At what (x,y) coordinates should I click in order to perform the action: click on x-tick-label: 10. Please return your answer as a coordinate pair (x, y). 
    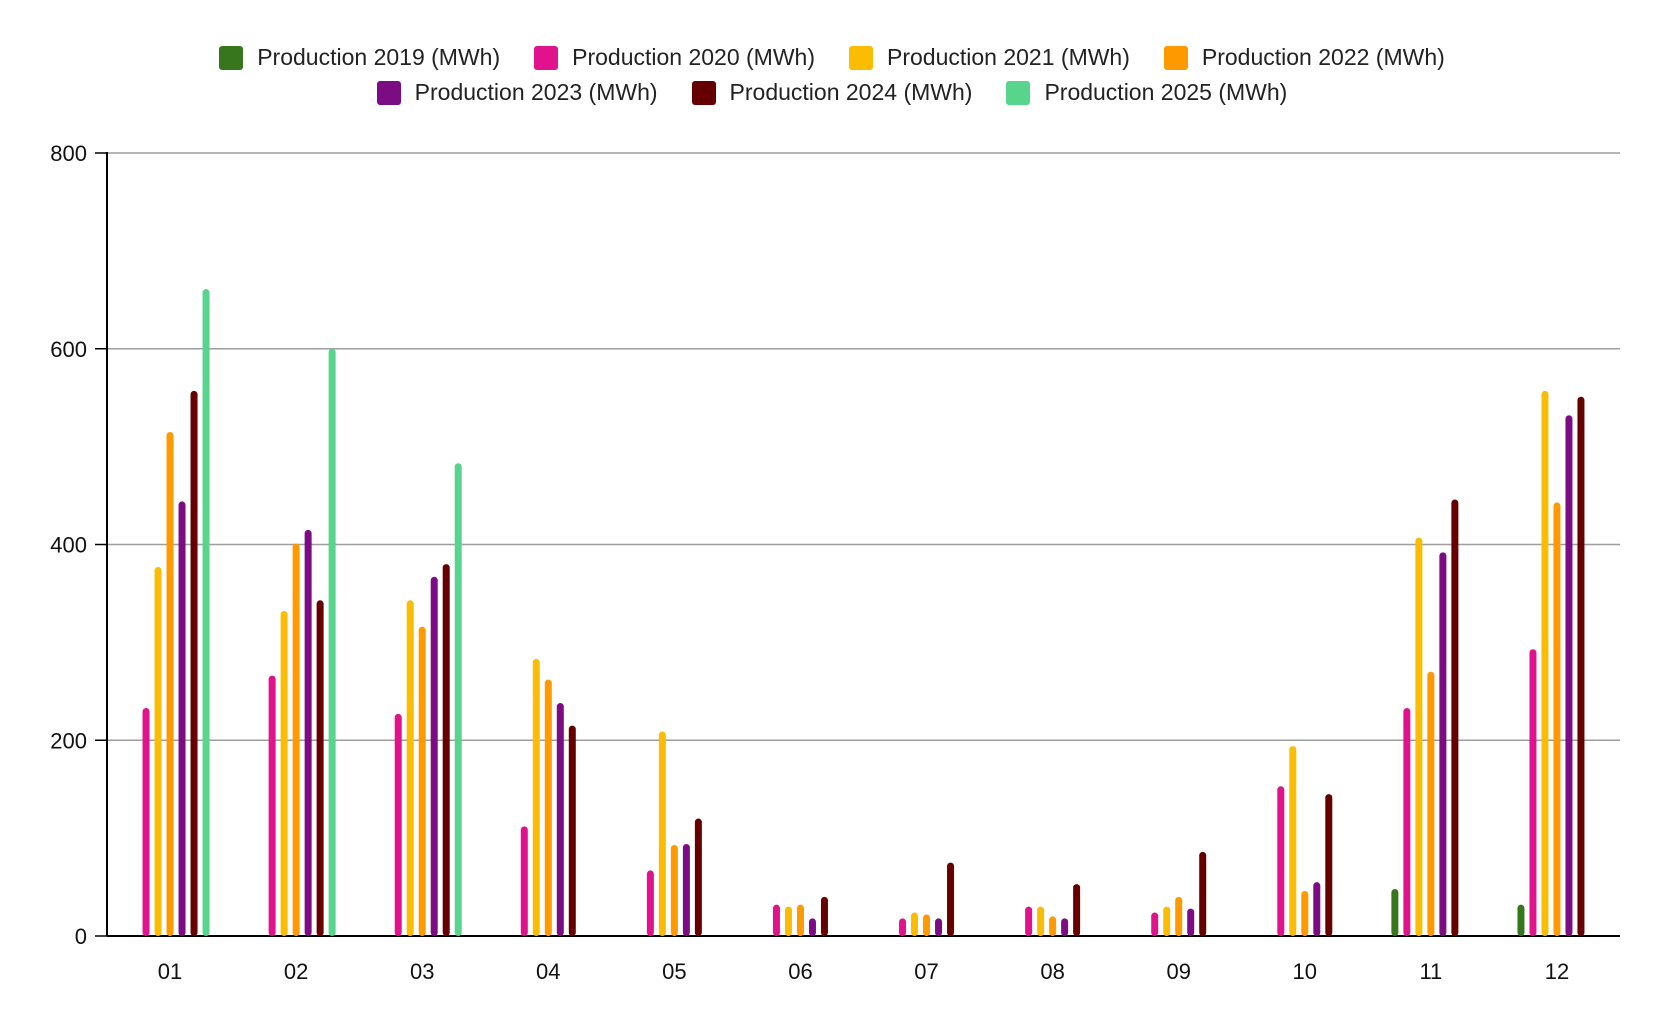
    Looking at the image, I should click on (1305, 971).